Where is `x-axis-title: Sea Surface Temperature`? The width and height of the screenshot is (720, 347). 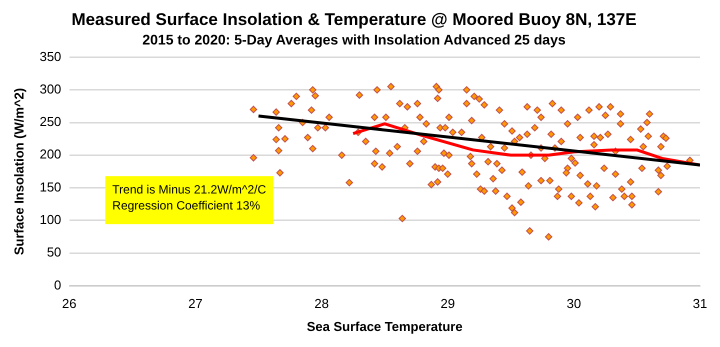
x-axis-title: Sea Surface Temperature is located at coordinates (384, 326).